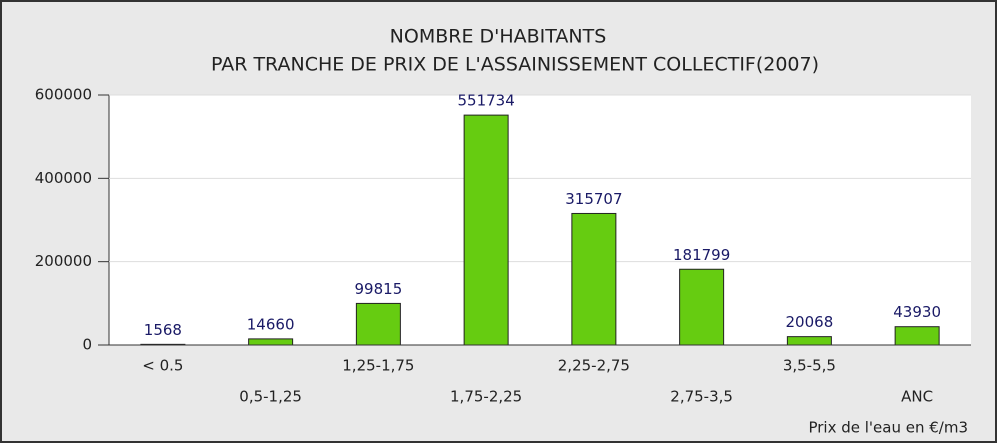  What do you see at coordinates (379, 289) in the screenshot?
I see `value-label: 99815` at bounding box center [379, 289].